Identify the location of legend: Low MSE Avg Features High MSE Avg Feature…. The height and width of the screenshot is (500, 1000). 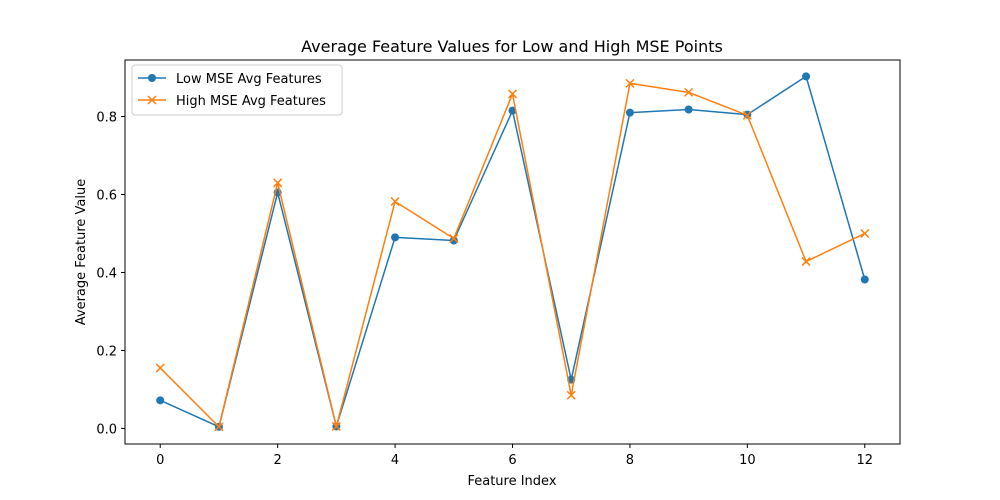
(237, 90).